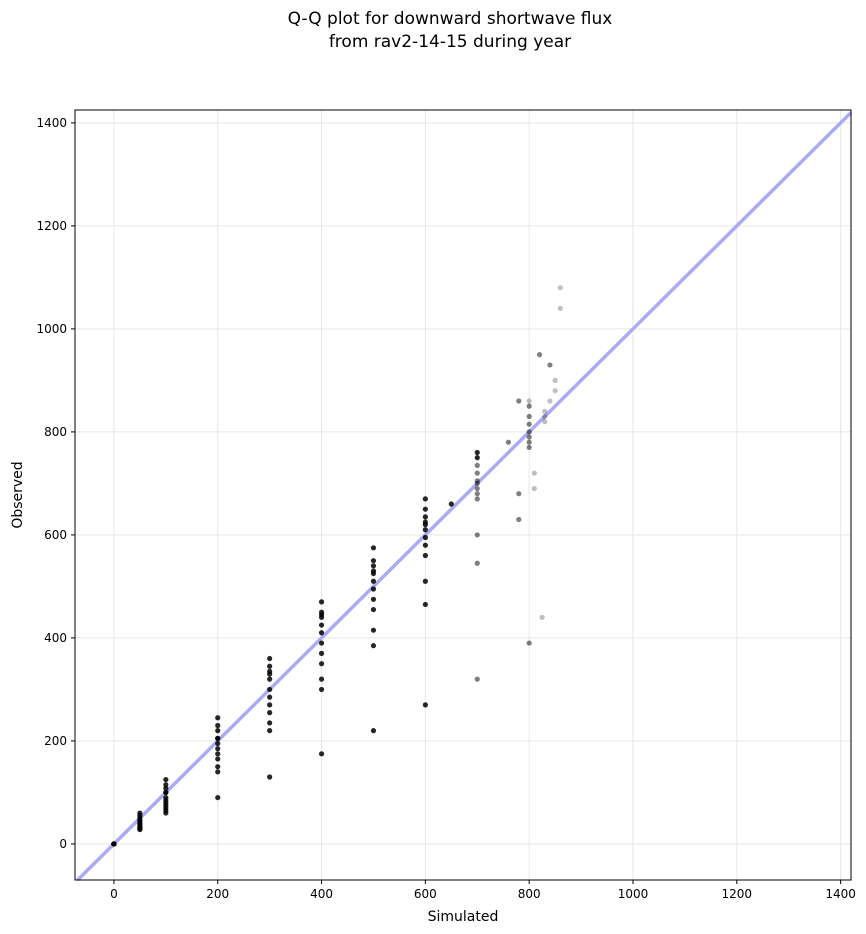  What do you see at coordinates (51, 123) in the screenshot?
I see `y-tick-label: 1400` at bounding box center [51, 123].